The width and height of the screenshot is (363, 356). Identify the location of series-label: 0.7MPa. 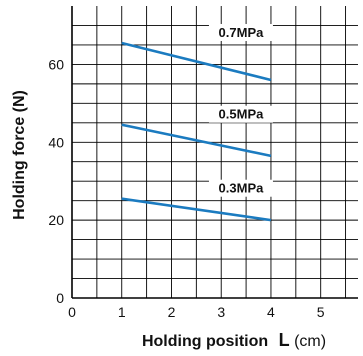
(242, 32).